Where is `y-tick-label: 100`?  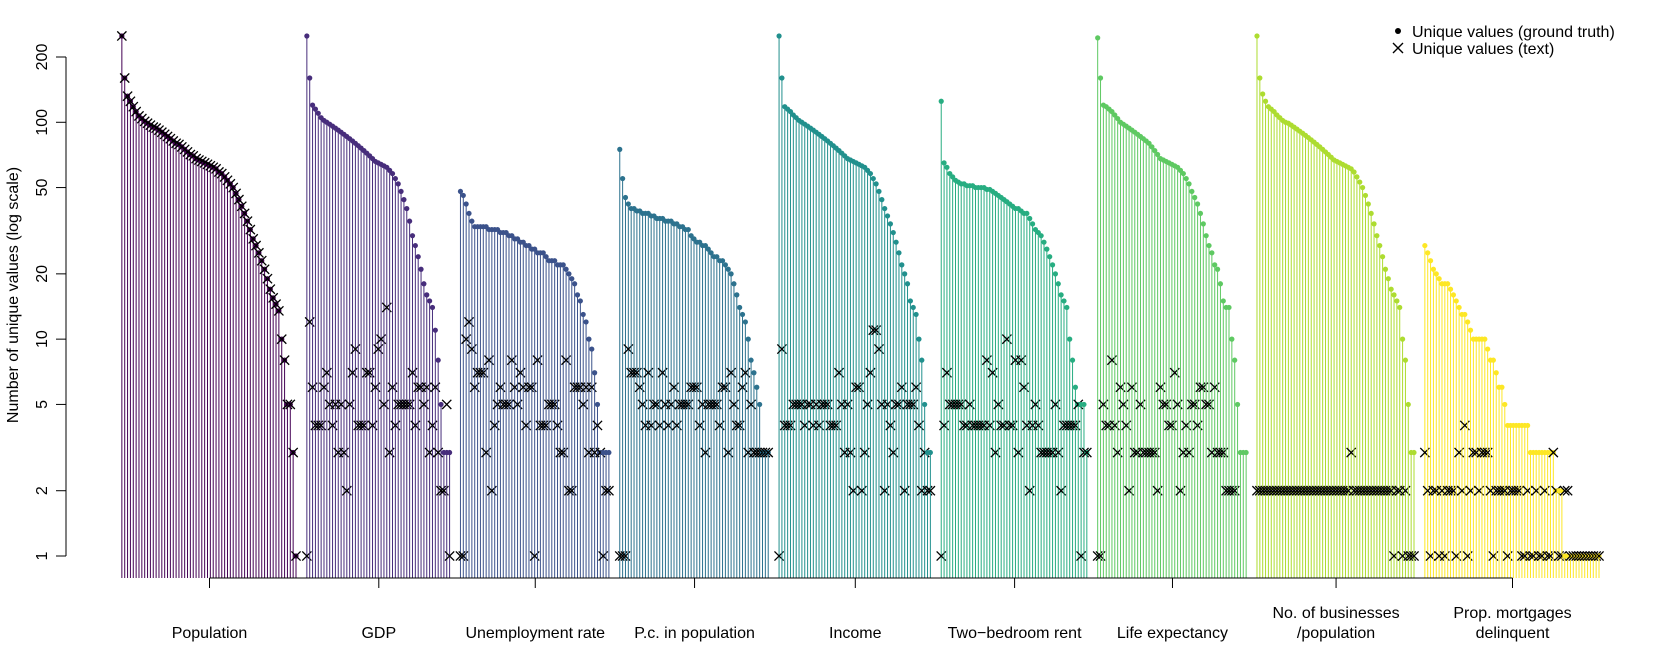 y-tick-label: 100 is located at coordinates (42, 122).